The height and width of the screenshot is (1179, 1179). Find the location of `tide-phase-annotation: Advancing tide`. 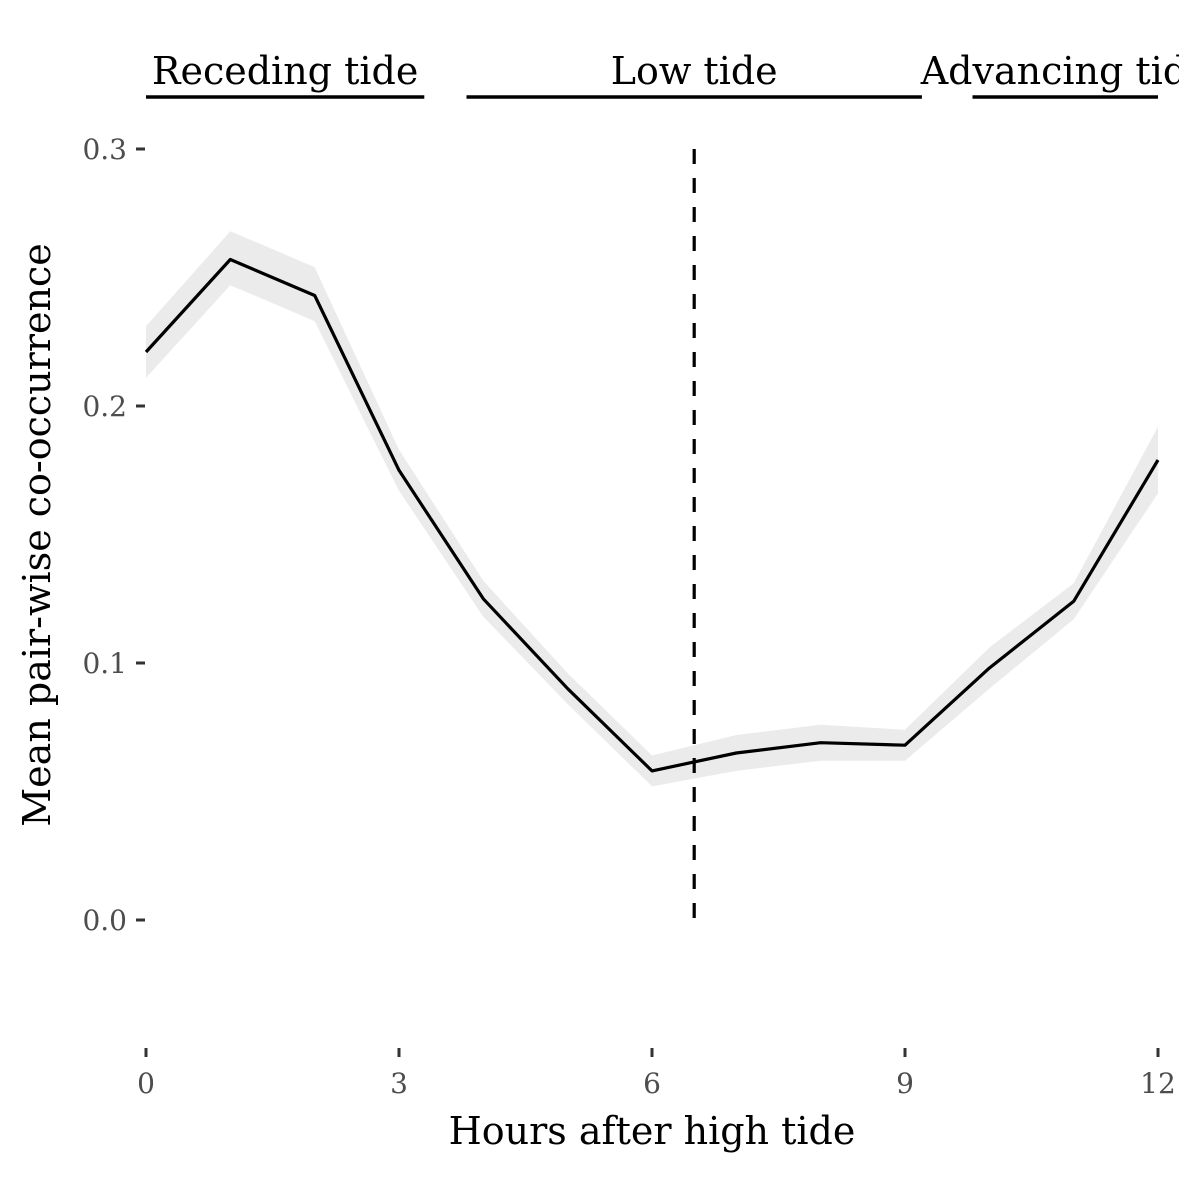

tide-phase-annotation: Advancing tide is located at coordinates (1049, 74).